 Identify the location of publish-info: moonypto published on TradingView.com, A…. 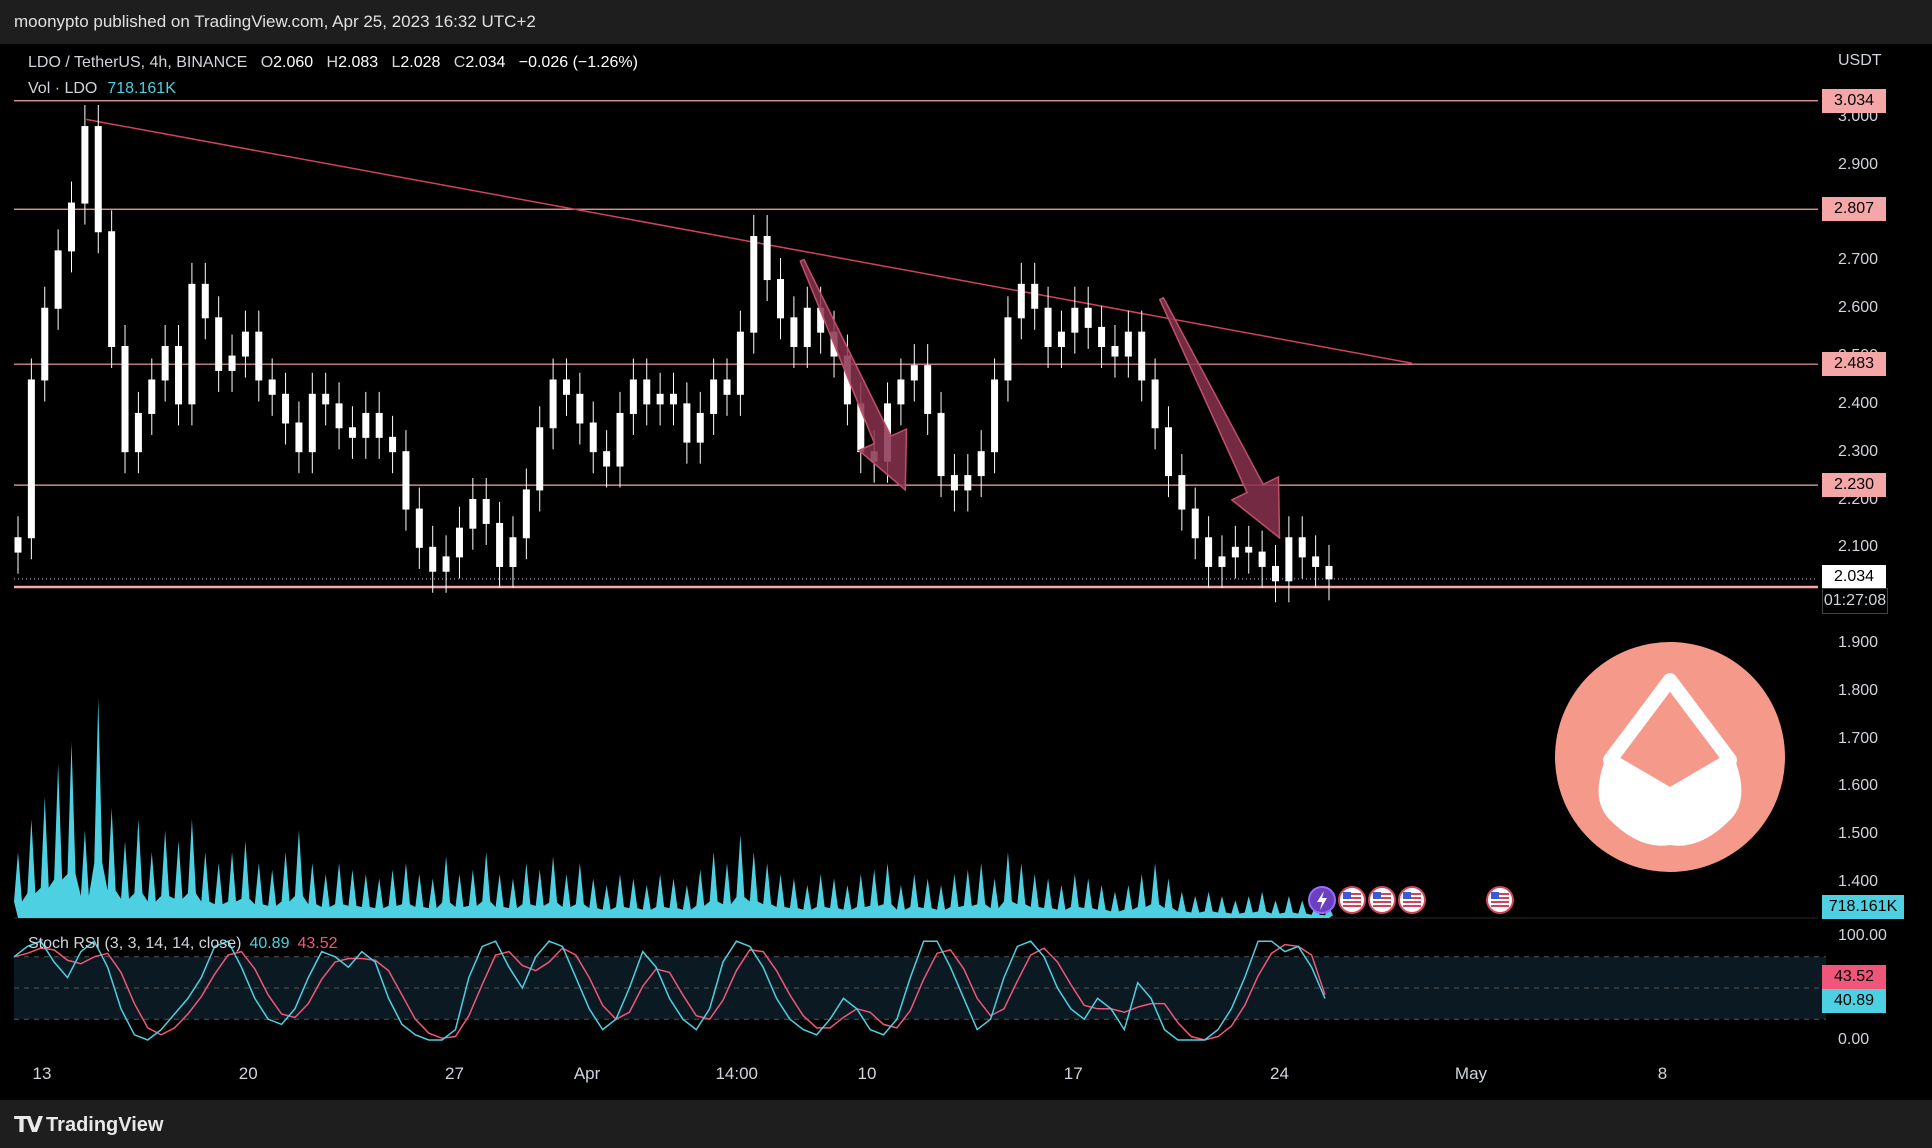
(275, 21).